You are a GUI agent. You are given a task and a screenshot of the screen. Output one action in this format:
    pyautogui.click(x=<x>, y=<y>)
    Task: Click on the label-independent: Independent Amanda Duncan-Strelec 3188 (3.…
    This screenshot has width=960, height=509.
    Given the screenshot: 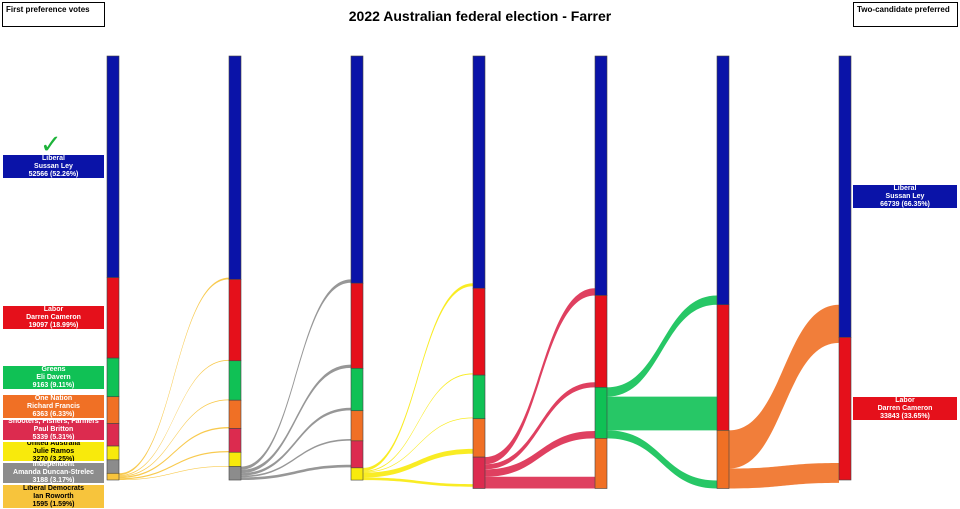 What is the action you would take?
    pyautogui.click(x=53, y=473)
    